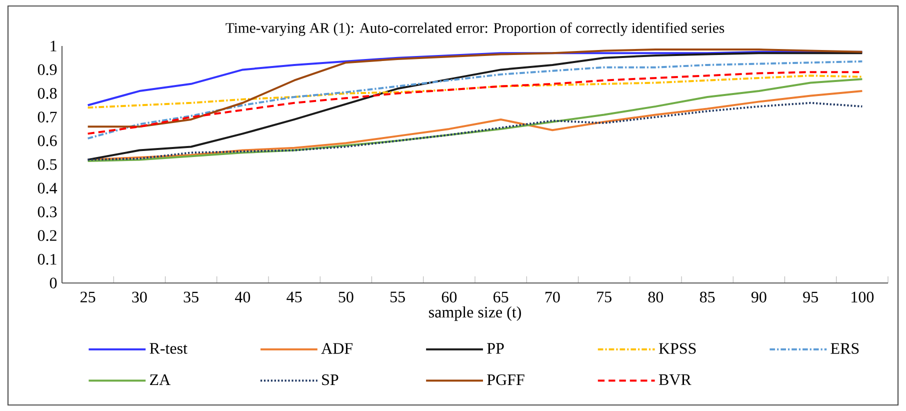 The image size is (906, 411). What do you see at coordinates (604, 297) in the screenshot?
I see `x-tick-label: 75` at bounding box center [604, 297].